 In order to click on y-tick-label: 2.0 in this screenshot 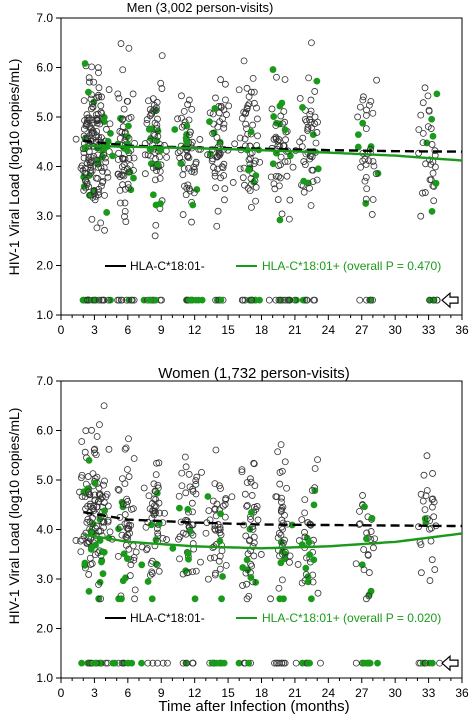, I will do `click(44, 266)`.